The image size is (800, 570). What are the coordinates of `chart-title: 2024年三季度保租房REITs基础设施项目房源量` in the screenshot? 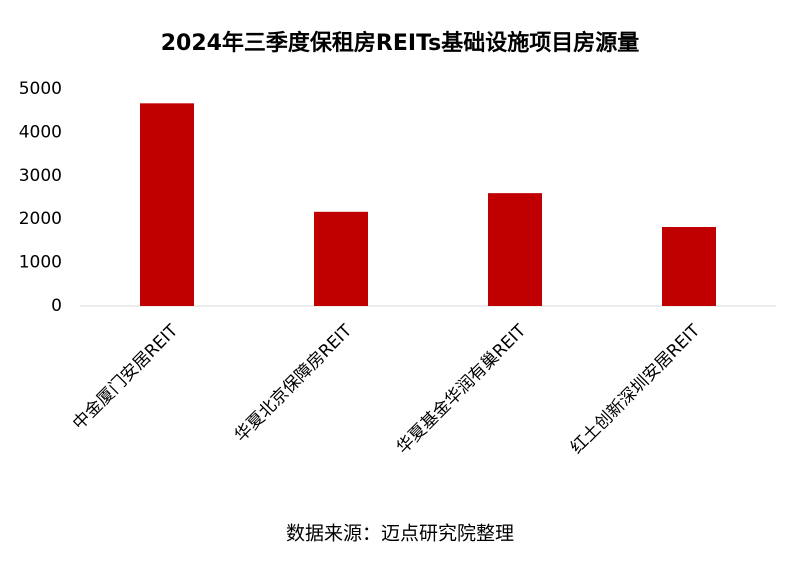 It's located at (400, 43).